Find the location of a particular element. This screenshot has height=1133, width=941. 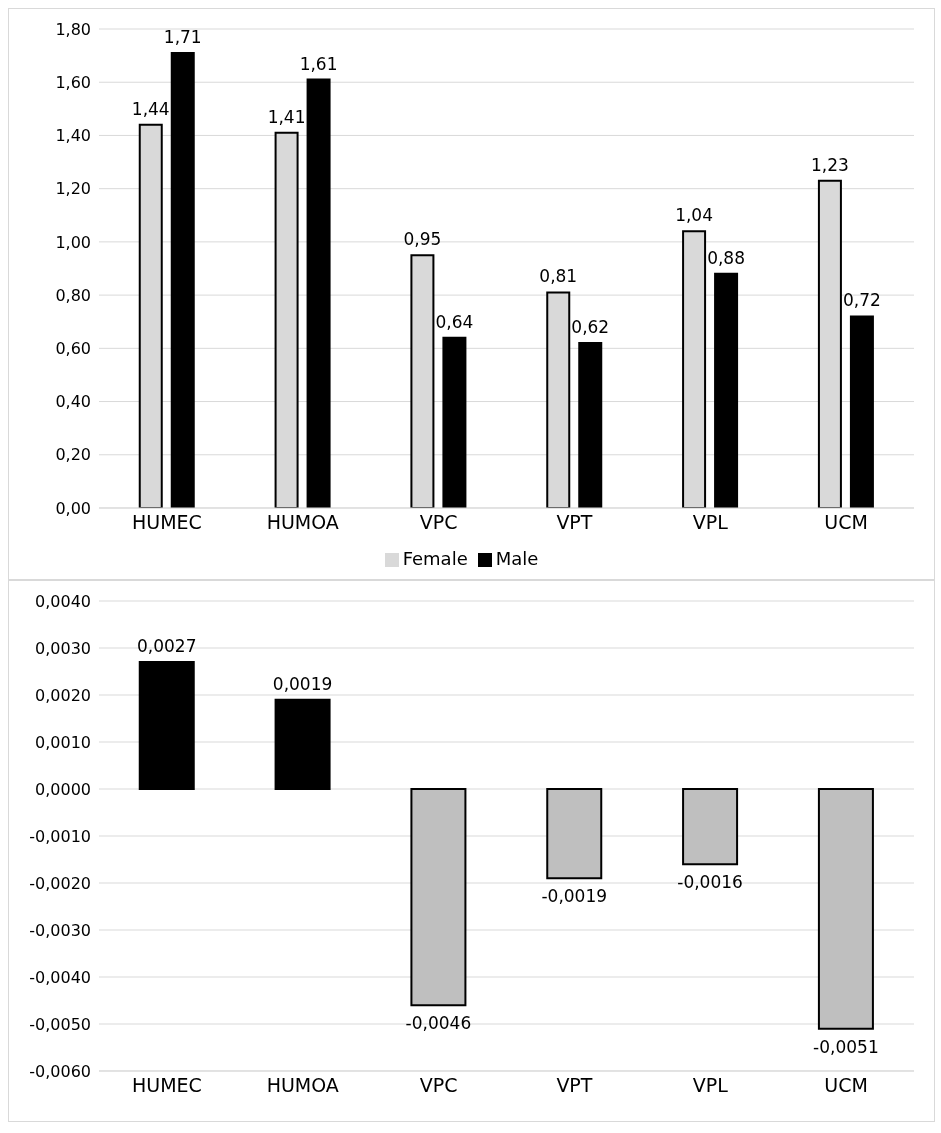

data-label: 0,0019 is located at coordinates (302, 683).